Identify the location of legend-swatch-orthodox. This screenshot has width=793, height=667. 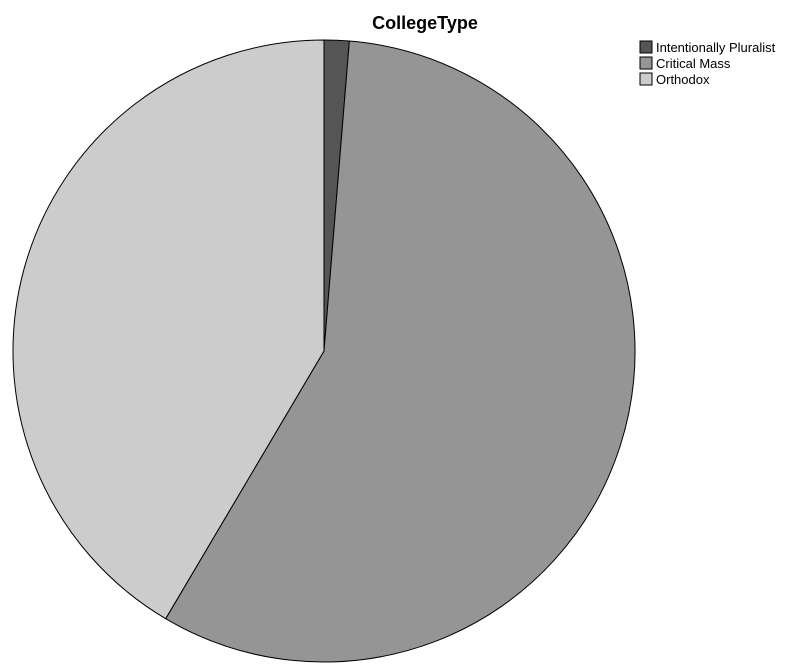
(646, 79).